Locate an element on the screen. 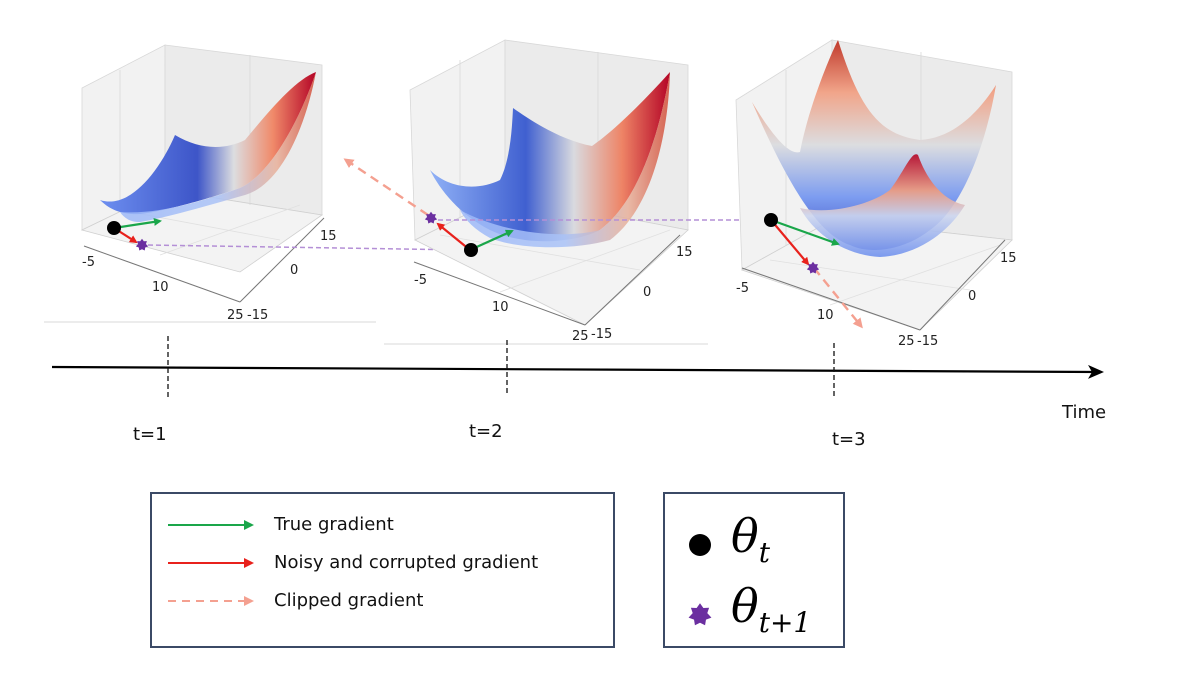  legend-item-clipped-gradient: Clipped gradient is located at coordinates (294, 600).